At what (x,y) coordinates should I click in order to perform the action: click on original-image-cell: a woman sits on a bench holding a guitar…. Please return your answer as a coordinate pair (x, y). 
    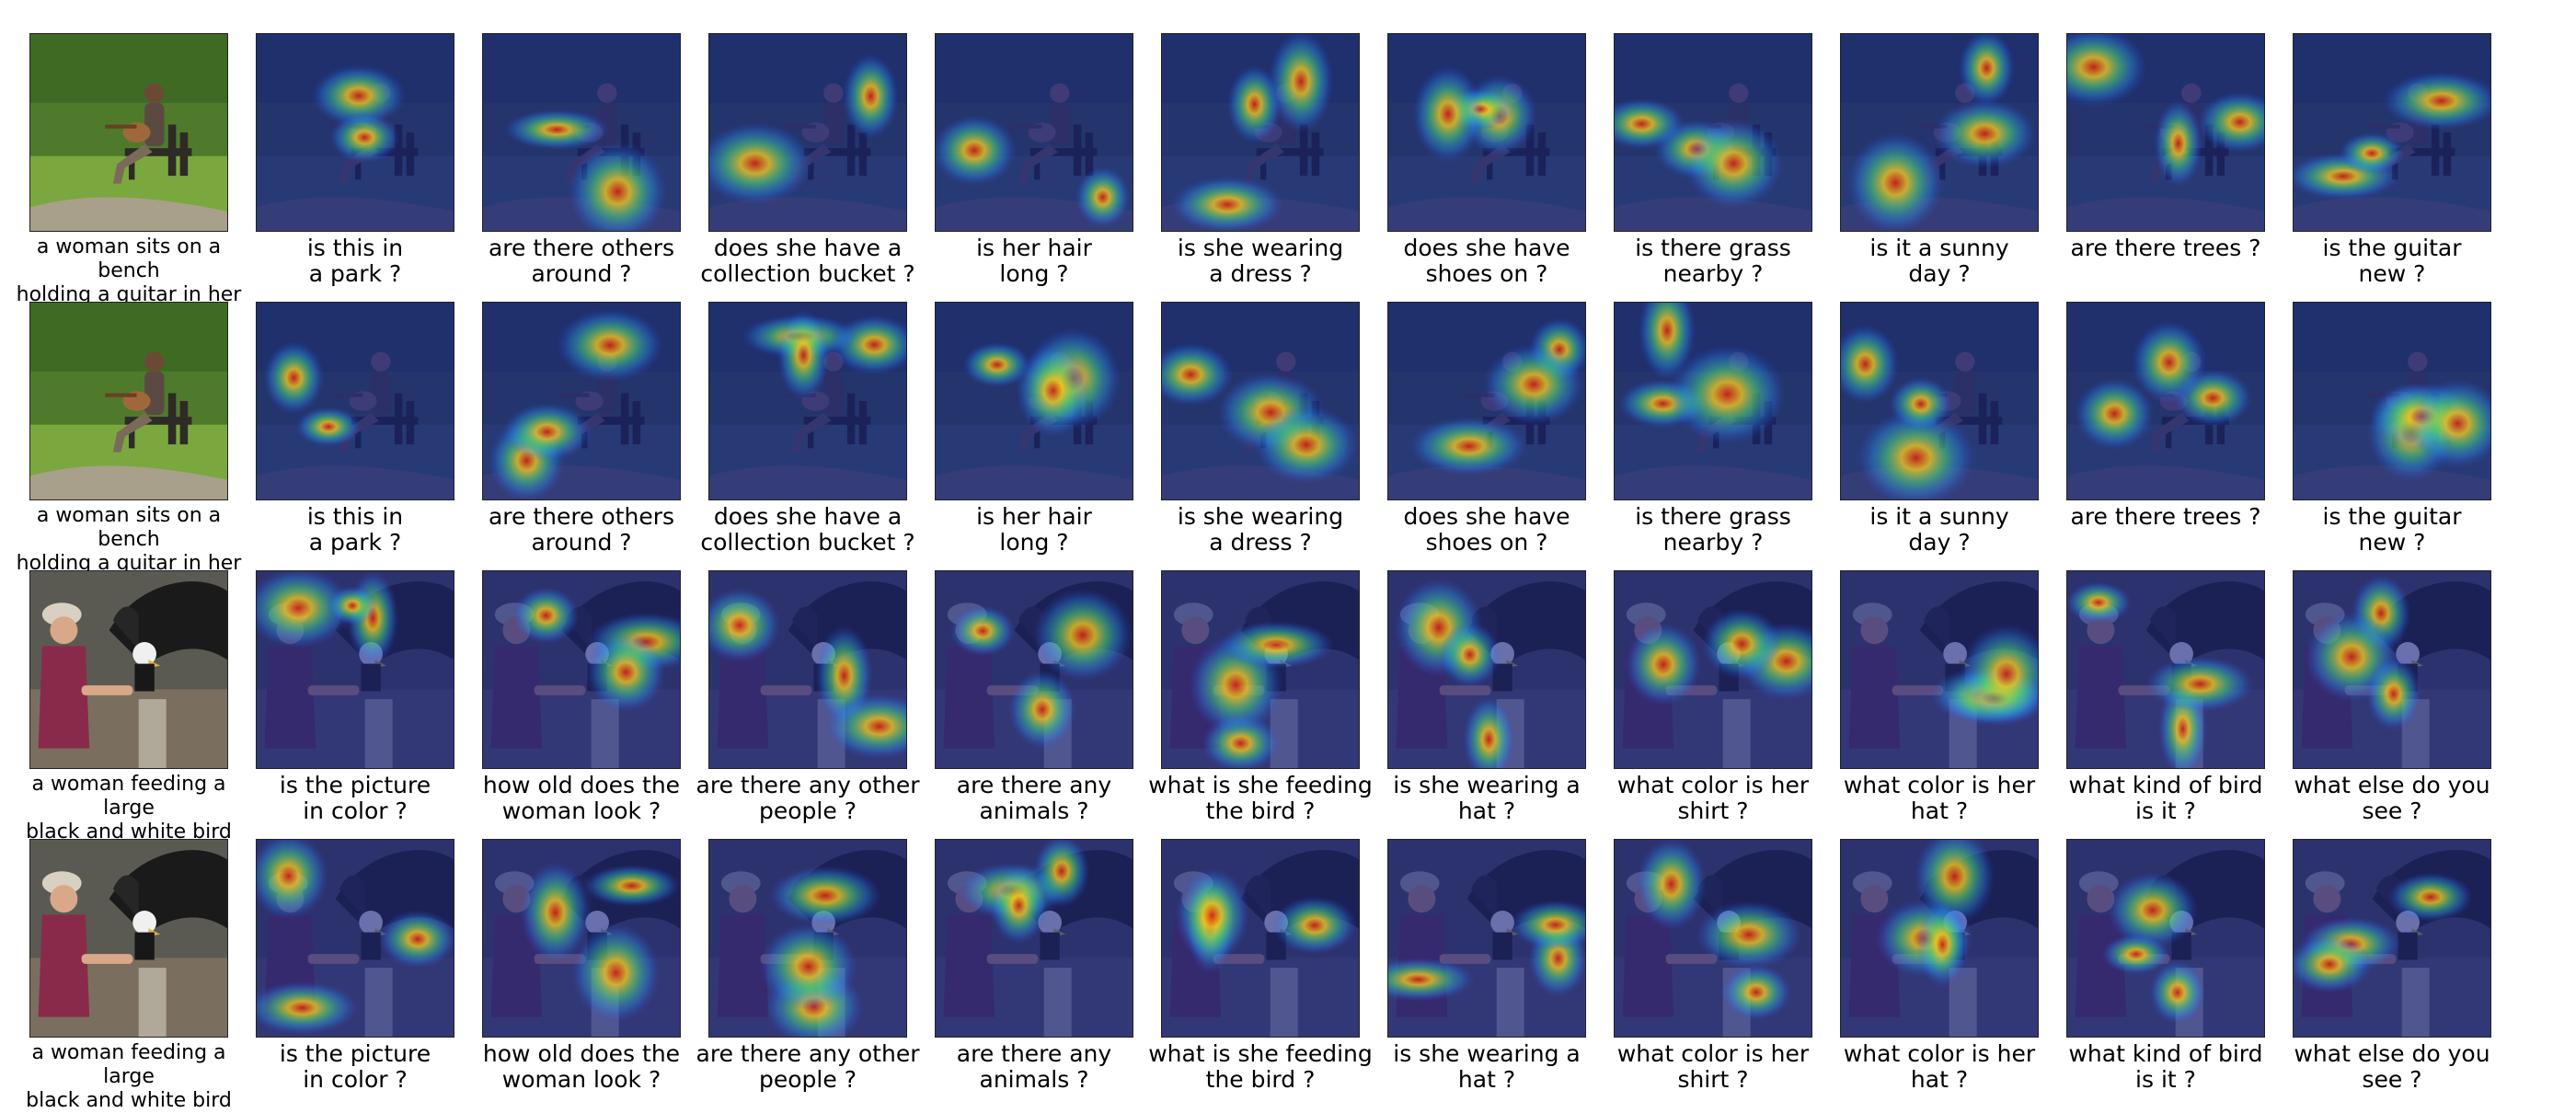
    Looking at the image, I should click on (129, 451).